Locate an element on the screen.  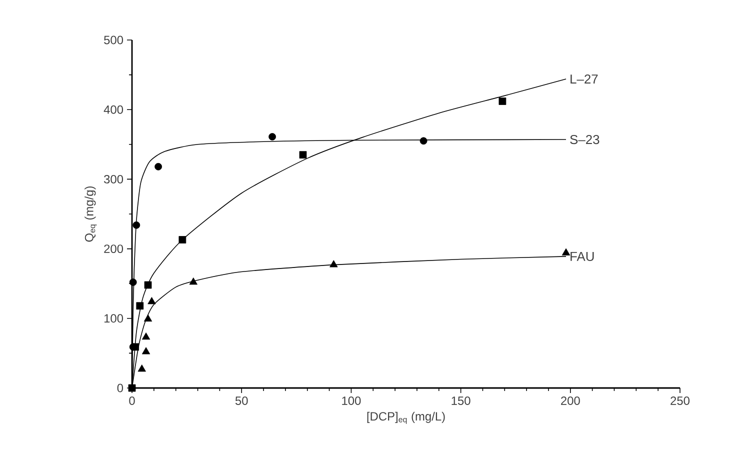
y-axis-title: Q$_{eq}$ (mg/g) is located at coordinates (90, 214).